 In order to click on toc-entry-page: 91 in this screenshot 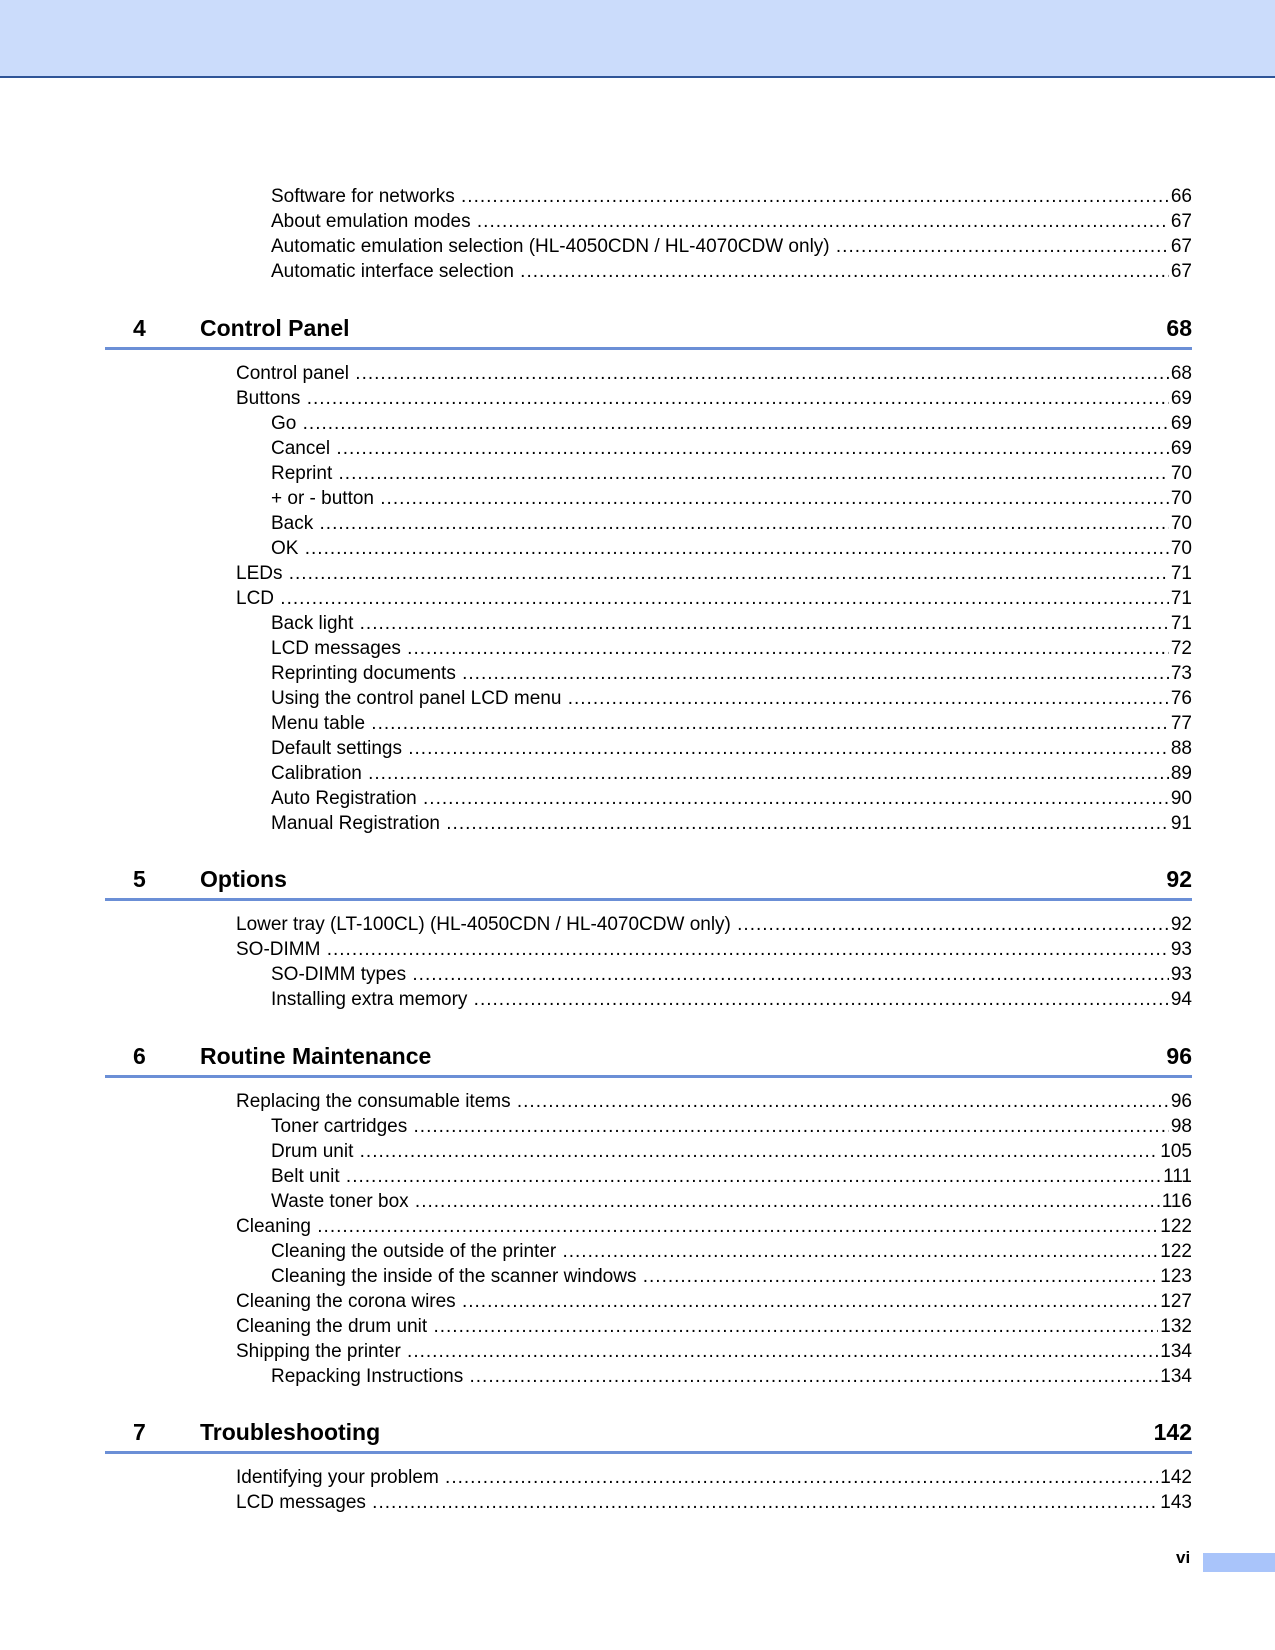, I will do `click(1180, 823)`.